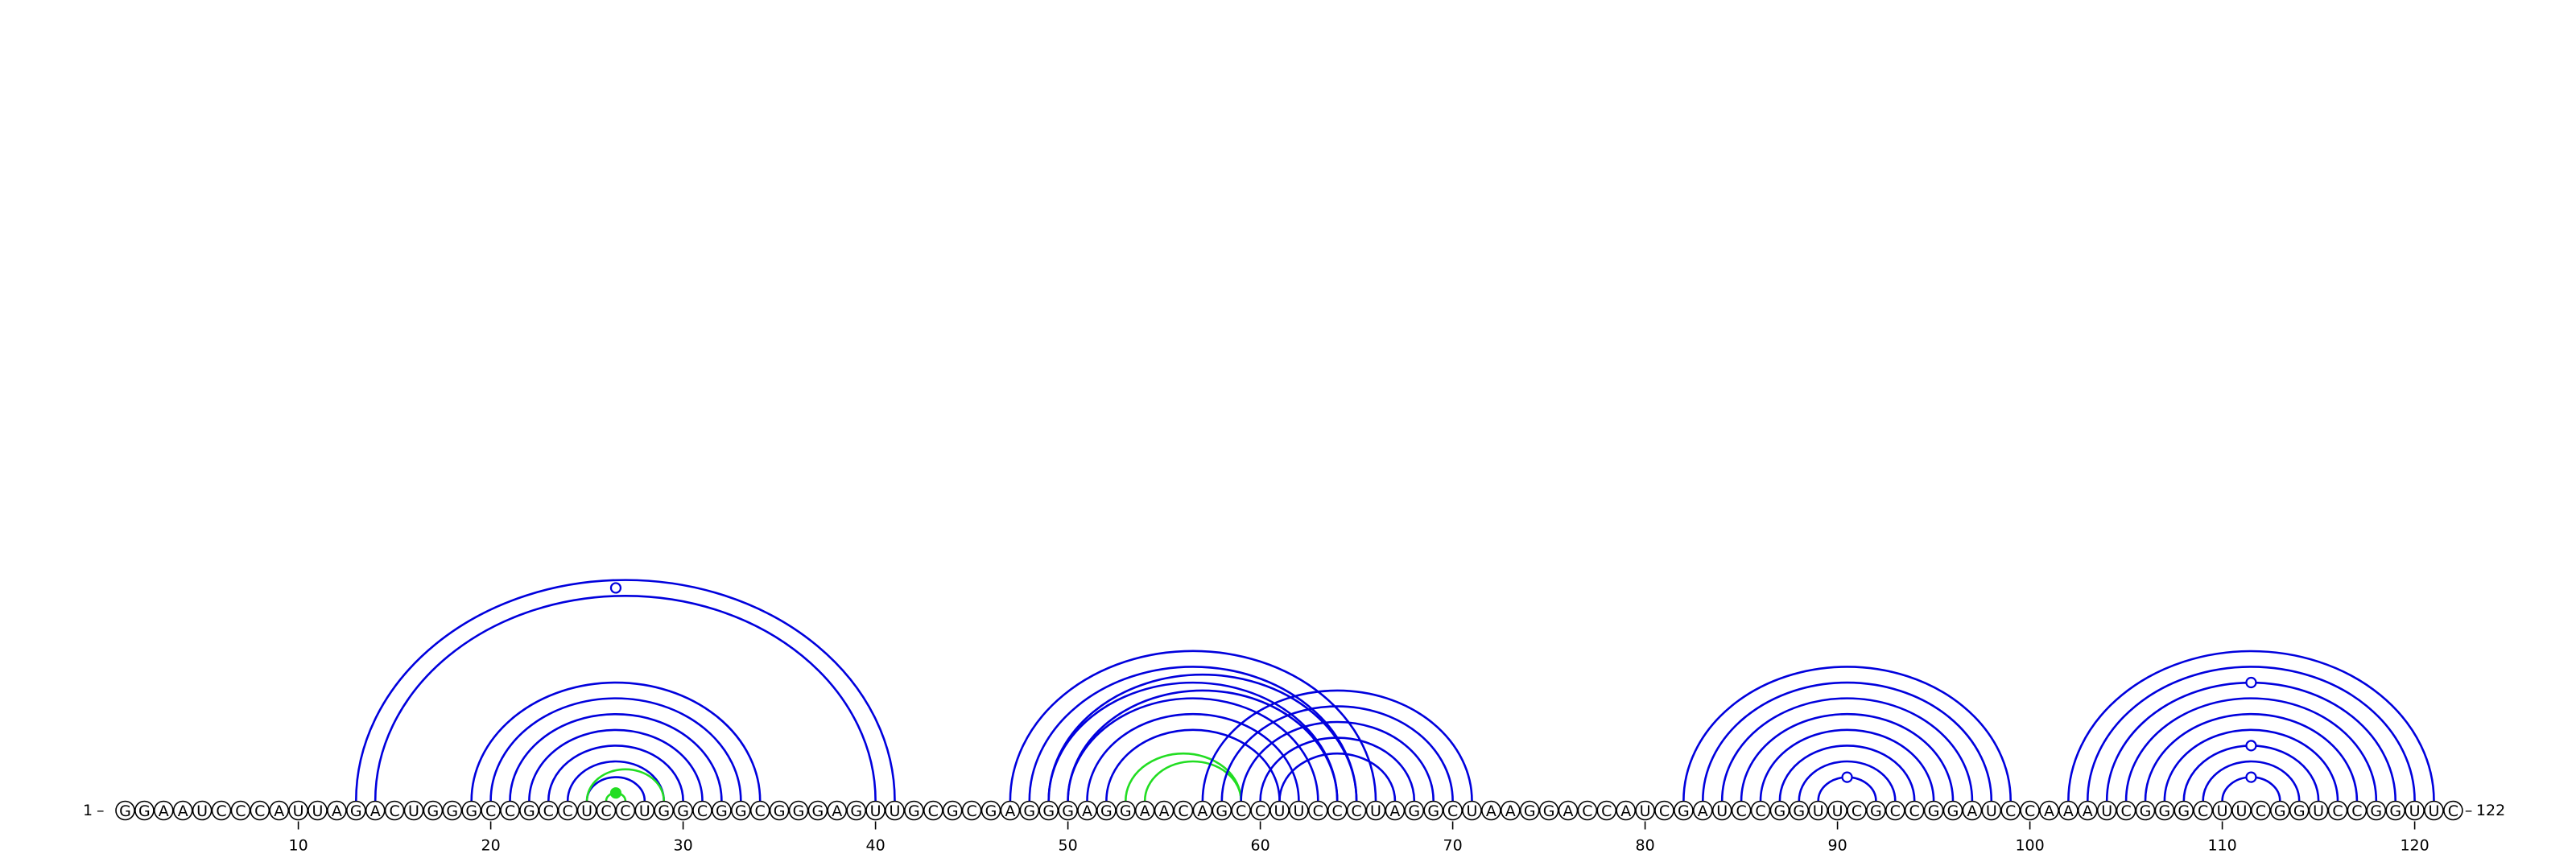  Describe the element at coordinates (1453, 846) in the screenshot. I see `tick-label: 70` at that location.